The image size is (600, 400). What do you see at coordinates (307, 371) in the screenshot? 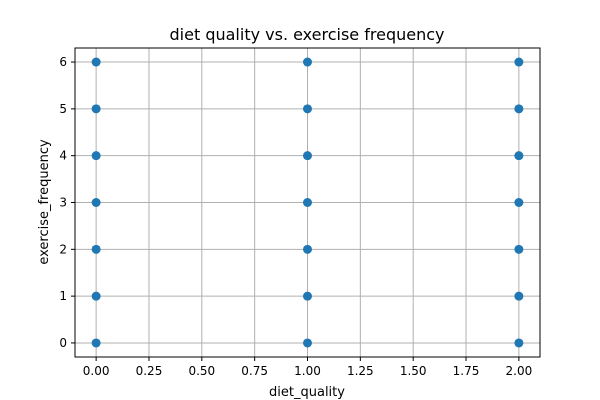
I see `x-tick-label: 1.00` at bounding box center [307, 371].